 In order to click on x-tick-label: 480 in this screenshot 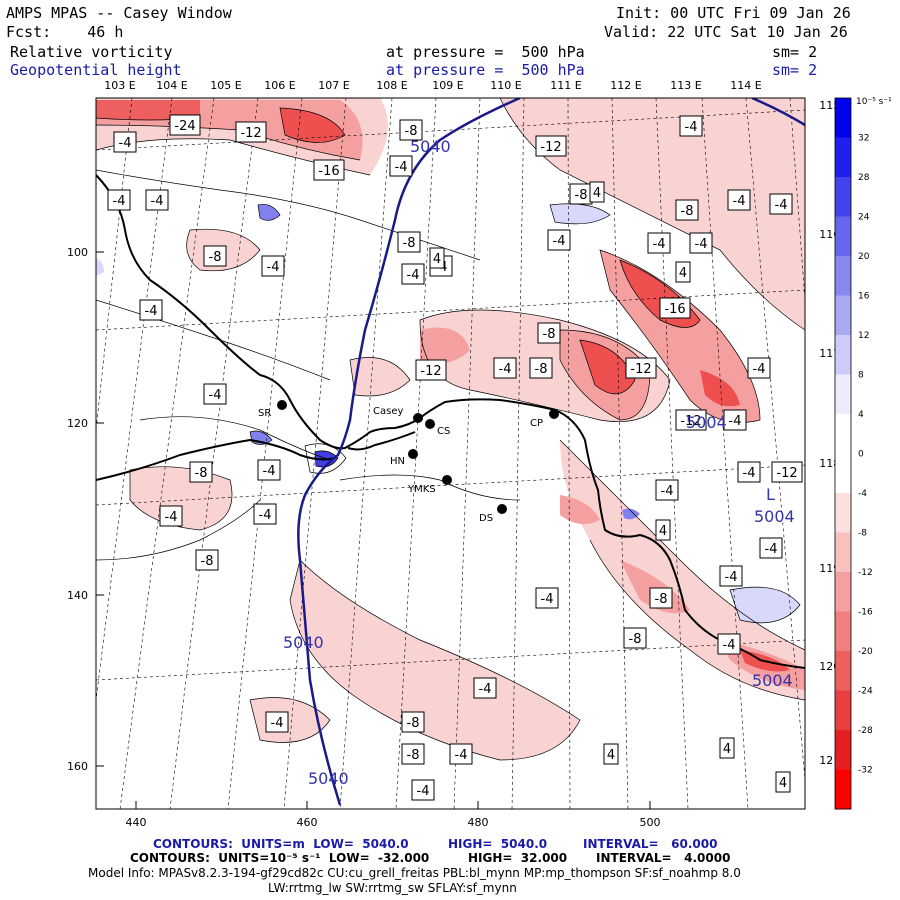, I will do `click(478, 822)`.